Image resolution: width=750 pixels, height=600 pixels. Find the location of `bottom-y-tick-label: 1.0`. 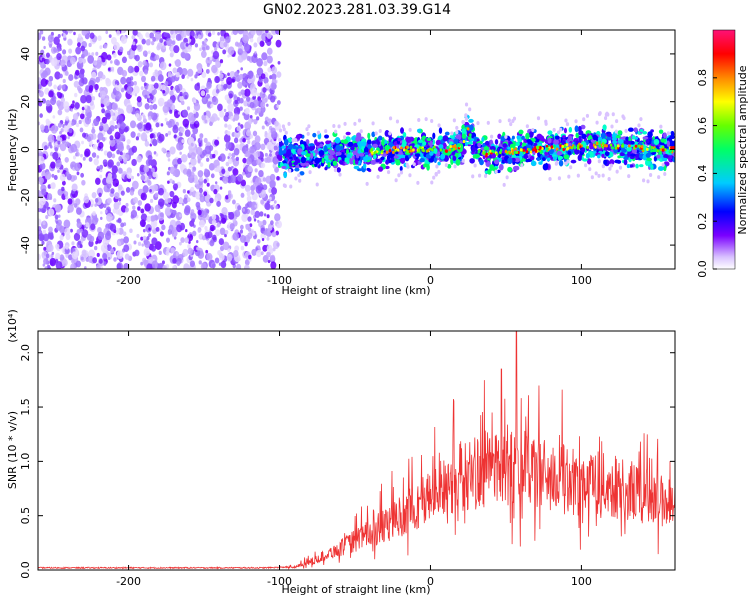

bottom-y-tick-label: 1.0 is located at coordinates (25, 462).